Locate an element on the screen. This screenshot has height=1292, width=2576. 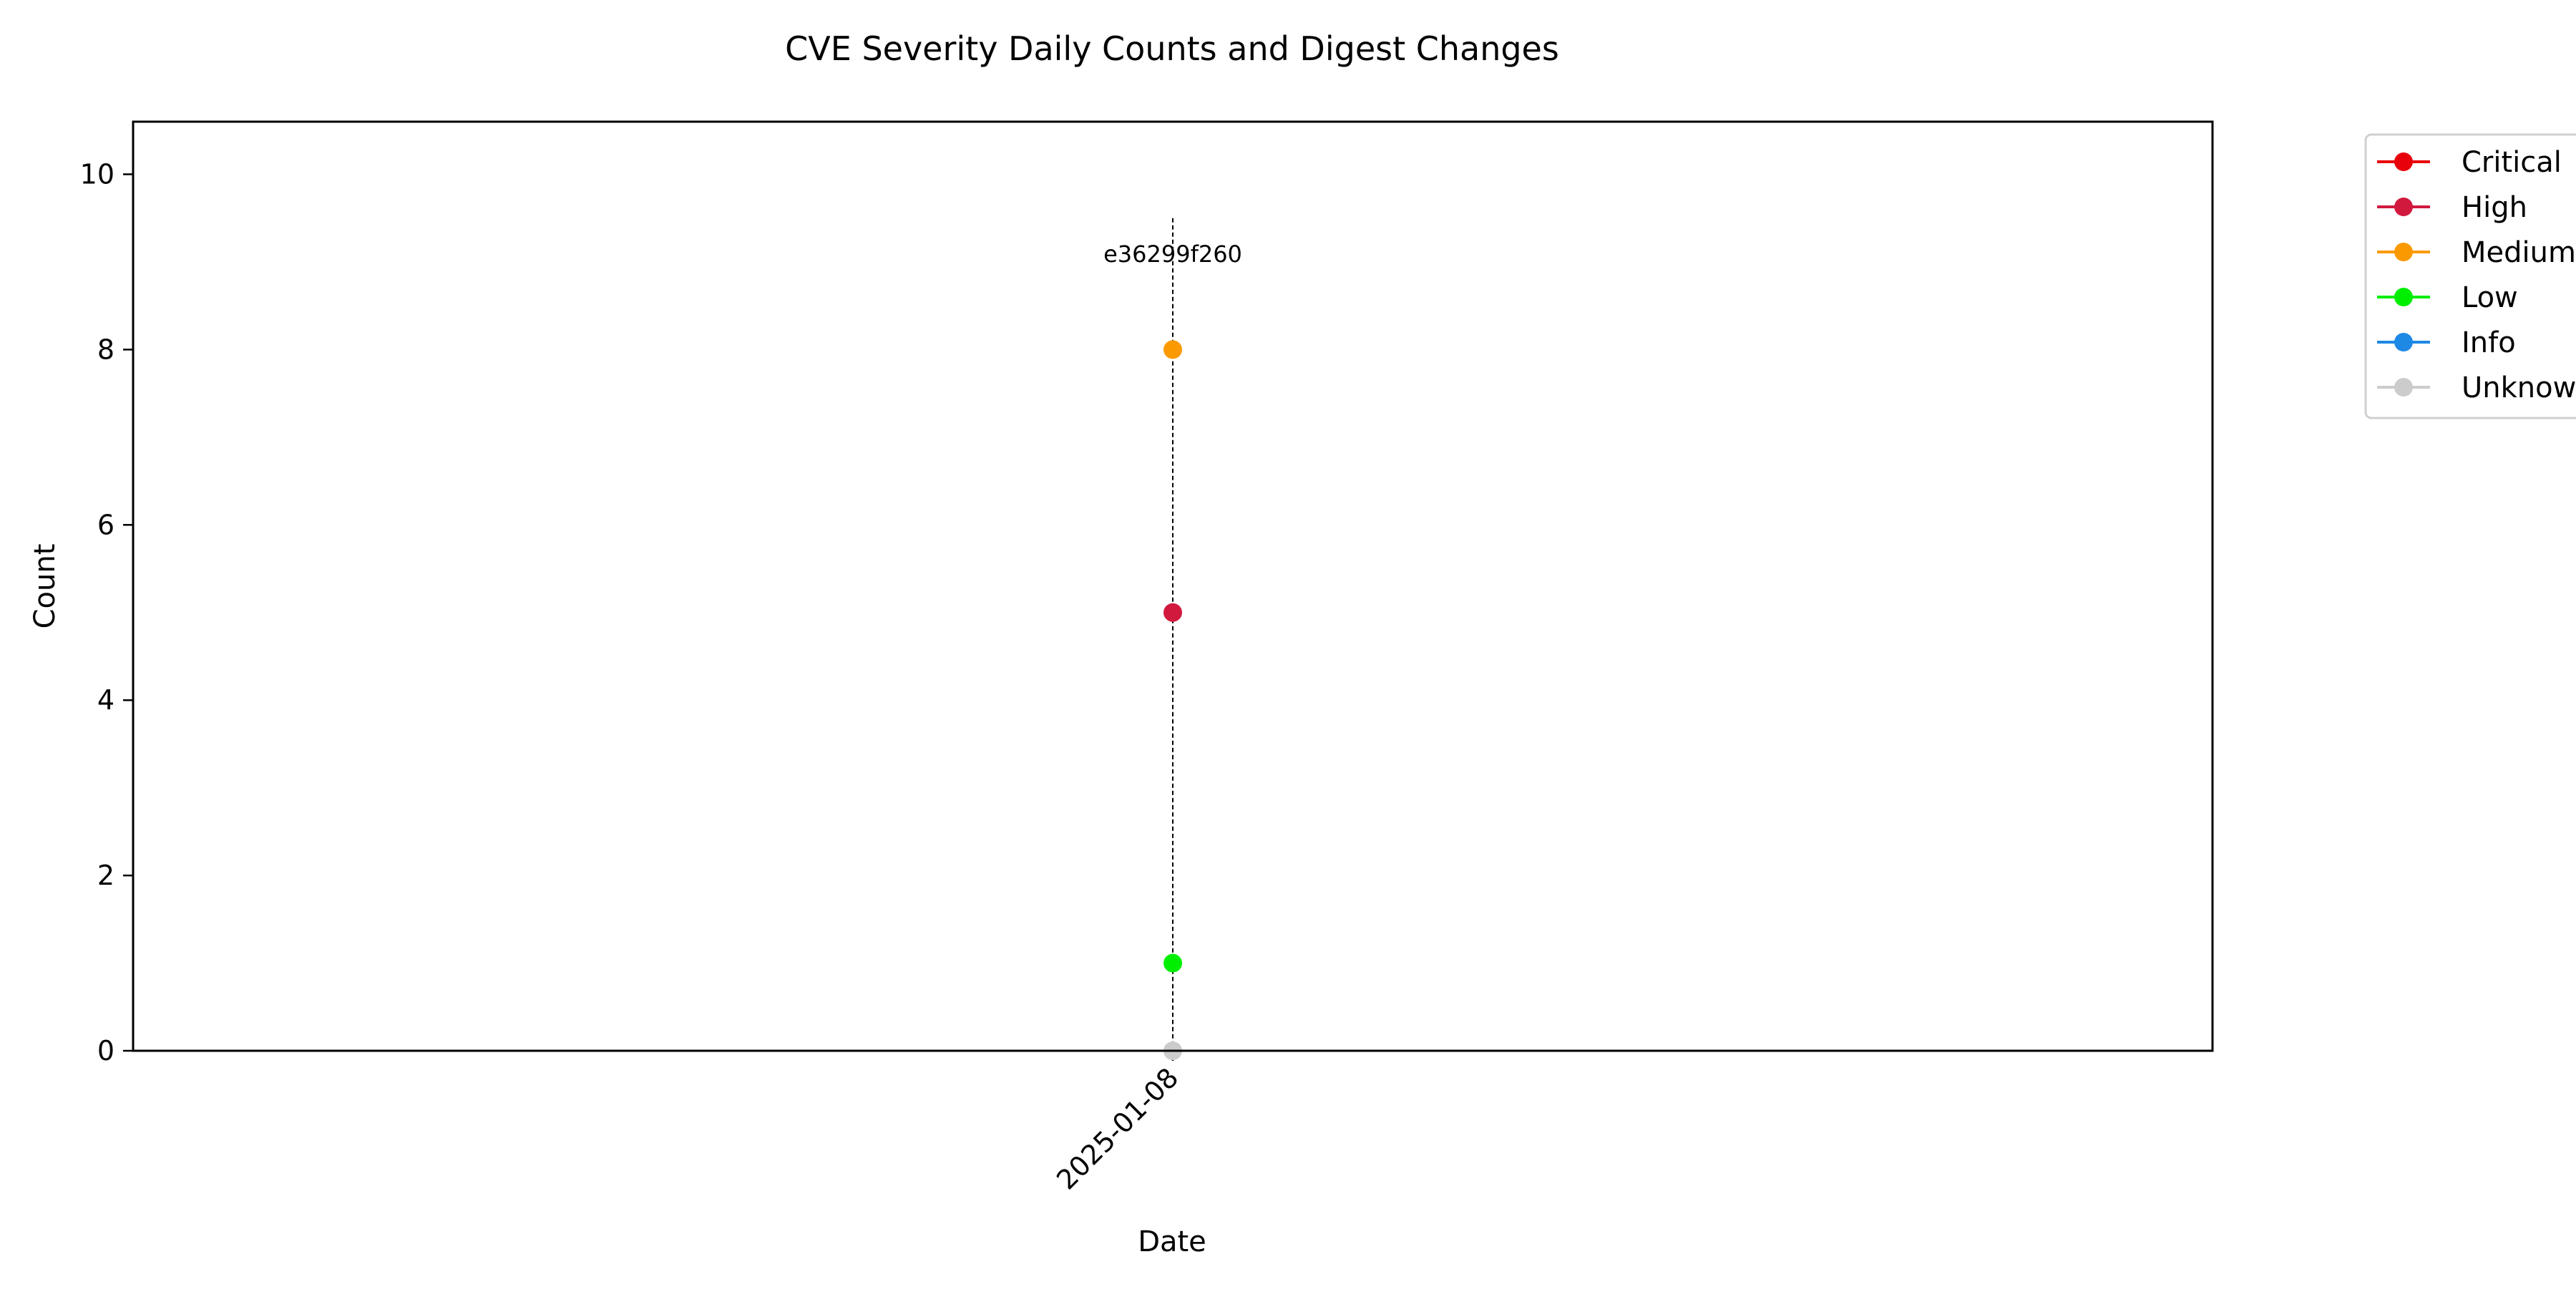
legend-label-unknown: Unknown is located at coordinates (2519, 387).